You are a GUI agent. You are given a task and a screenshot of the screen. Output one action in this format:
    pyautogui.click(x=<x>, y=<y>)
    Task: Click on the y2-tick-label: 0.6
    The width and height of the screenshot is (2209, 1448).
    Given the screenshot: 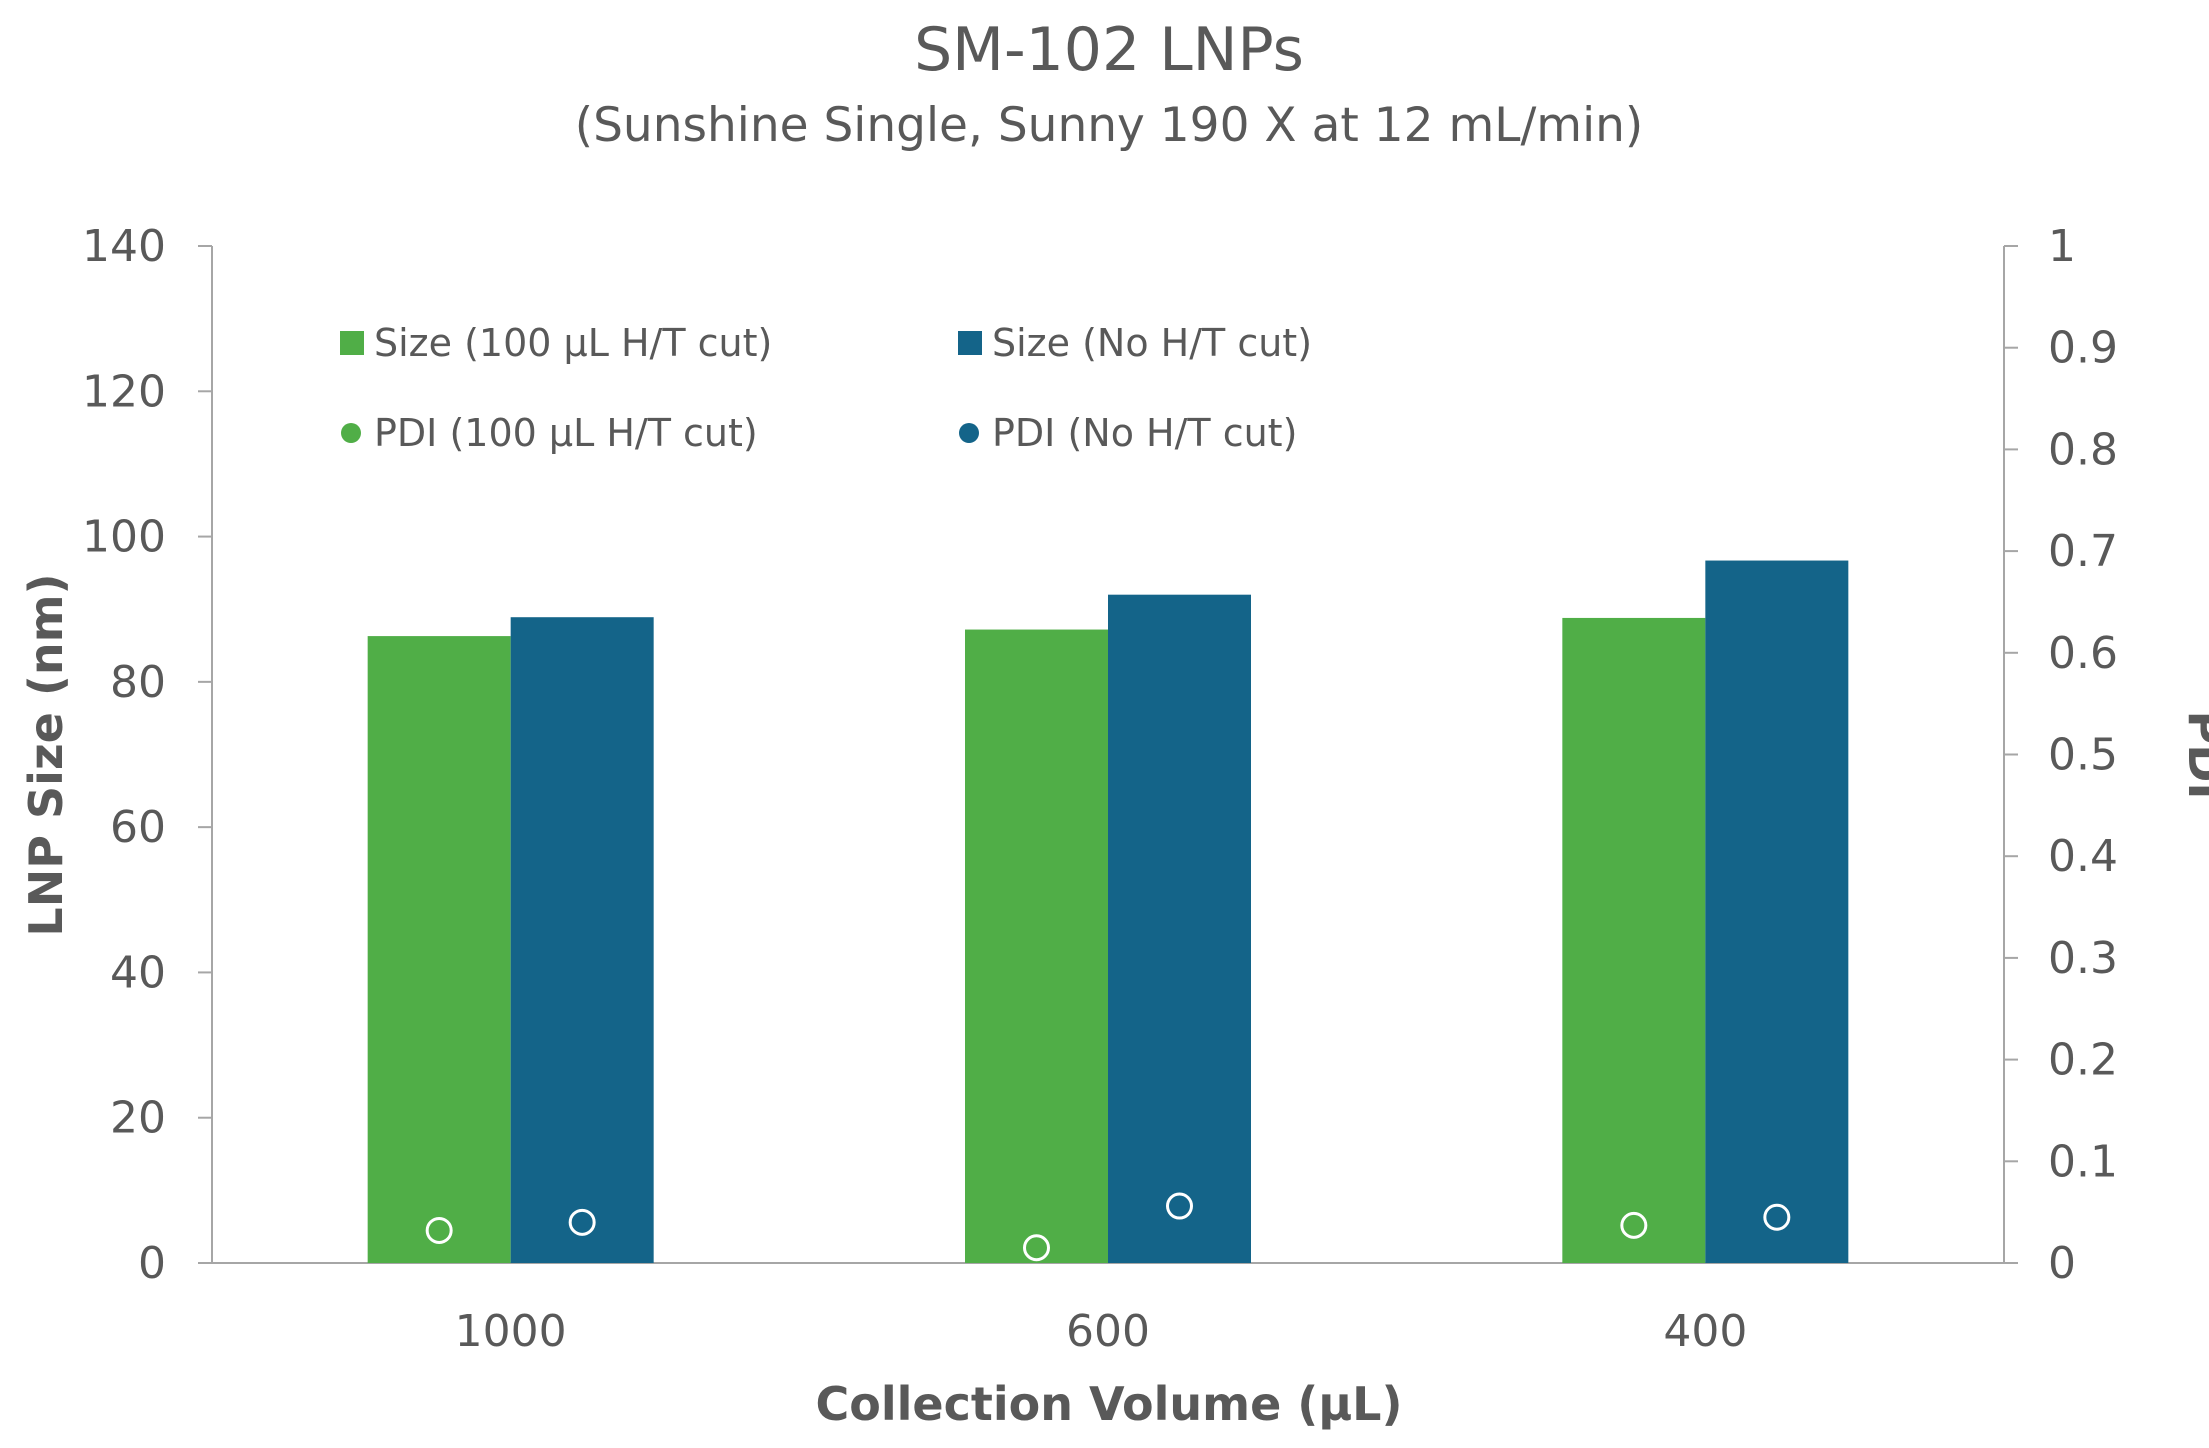 What is the action you would take?
    pyautogui.click(x=2083, y=653)
    